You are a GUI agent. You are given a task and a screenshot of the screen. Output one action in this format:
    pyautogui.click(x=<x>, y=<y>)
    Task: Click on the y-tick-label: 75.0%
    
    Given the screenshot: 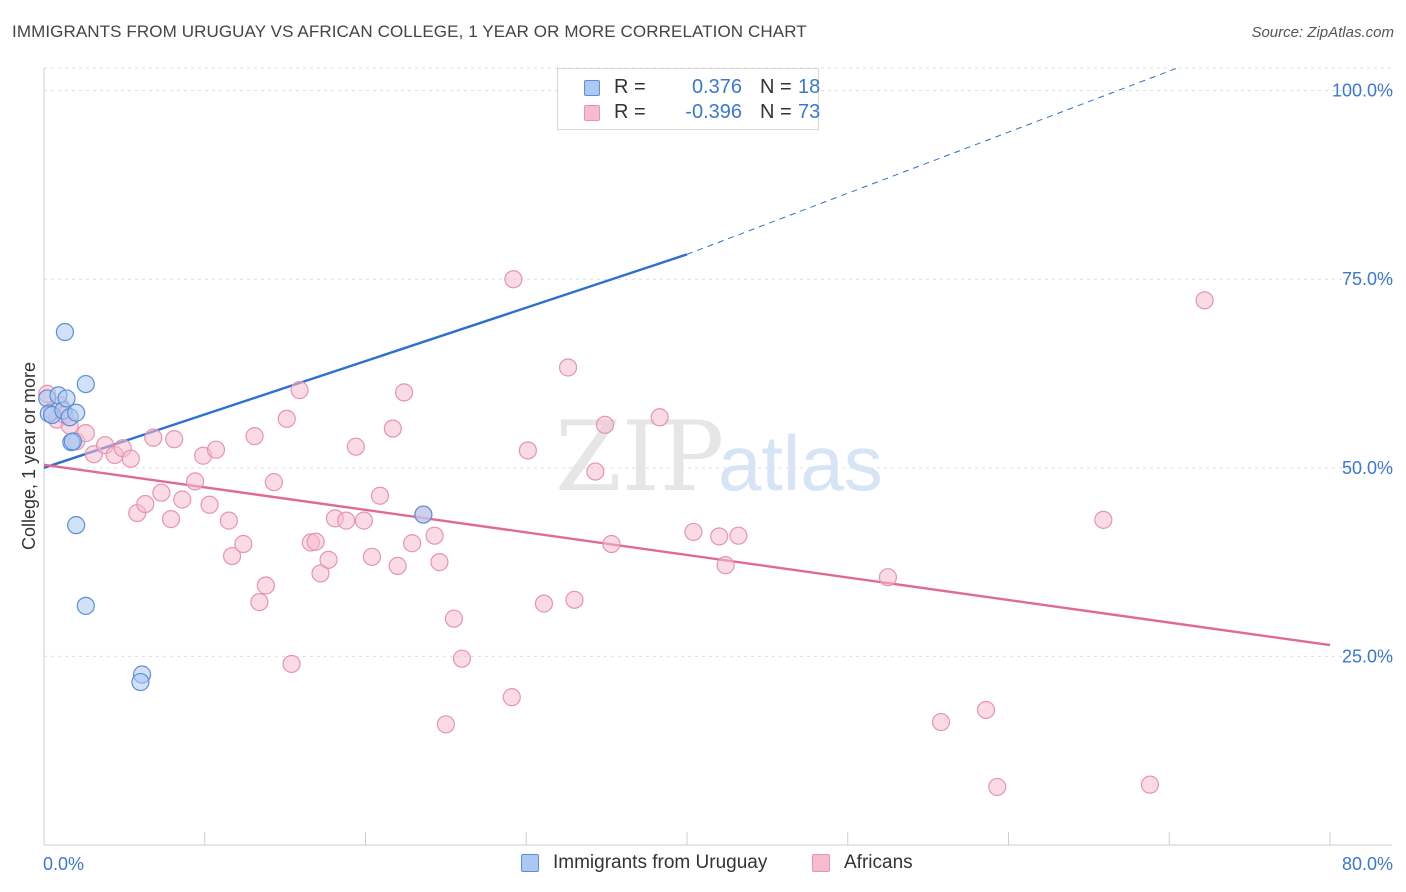 What is the action you would take?
    pyautogui.click(x=1367, y=279)
    